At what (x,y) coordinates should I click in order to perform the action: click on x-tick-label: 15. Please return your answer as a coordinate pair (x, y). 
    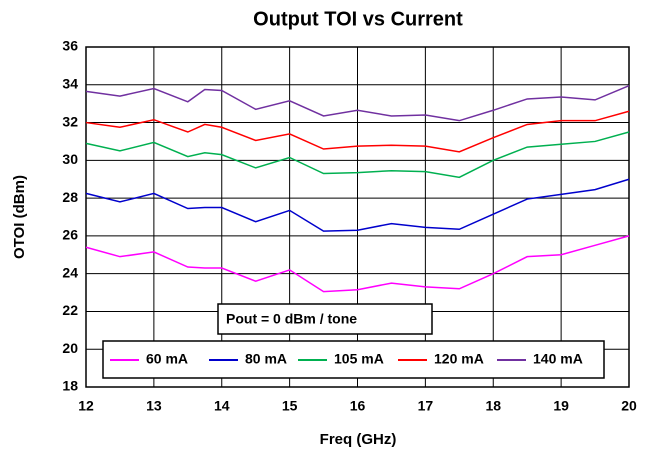
    Looking at the image, I should click on (290, 406).